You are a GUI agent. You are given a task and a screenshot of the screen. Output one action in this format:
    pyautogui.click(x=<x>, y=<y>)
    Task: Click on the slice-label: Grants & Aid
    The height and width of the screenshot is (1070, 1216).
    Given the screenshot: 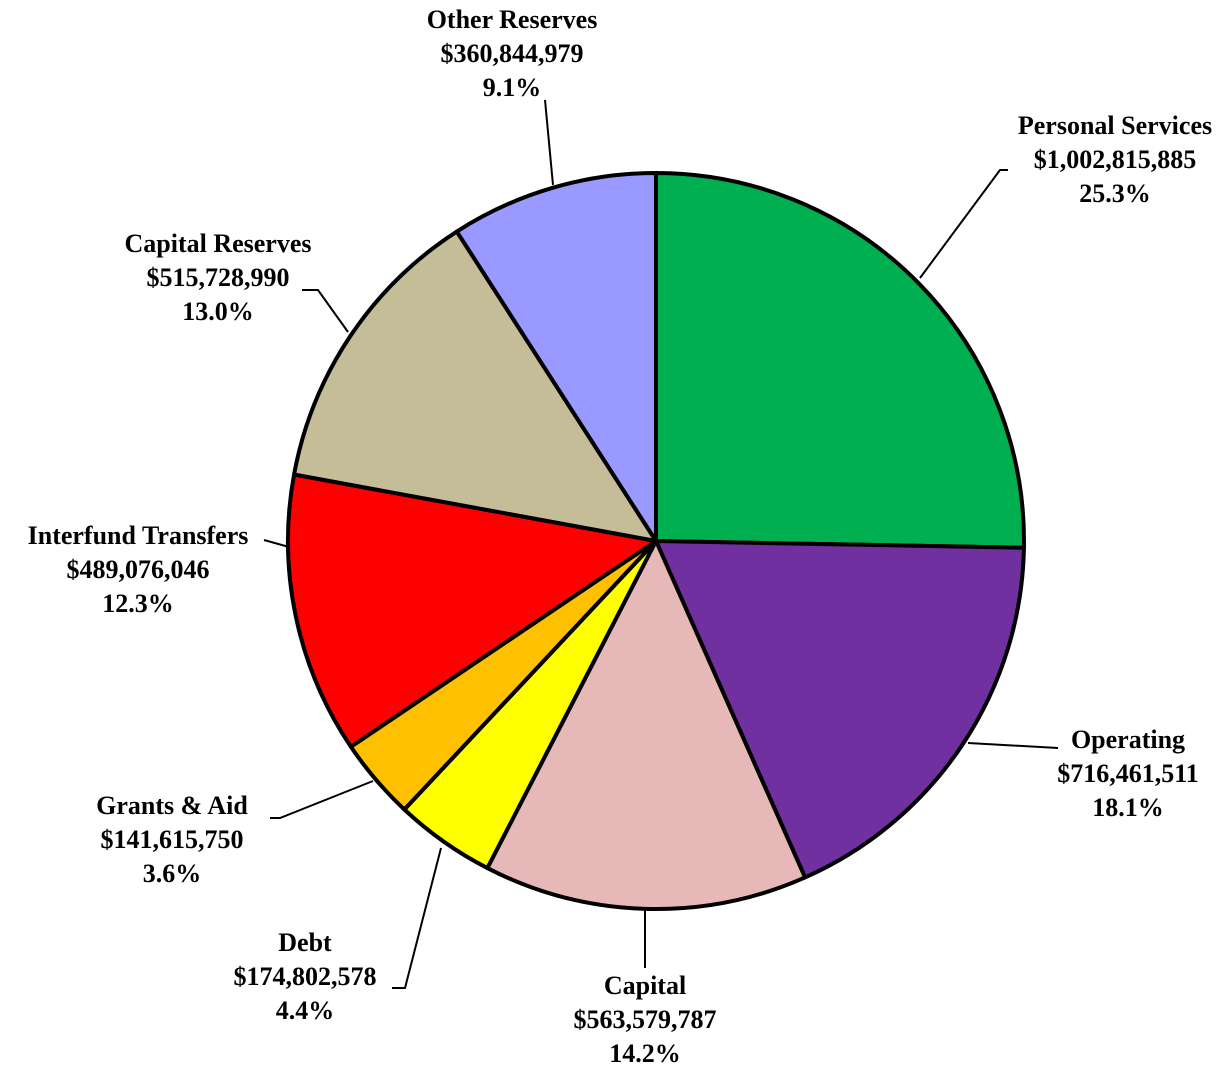 What is the action you would take?
    pyautogui.click(x=172, y=805)
    